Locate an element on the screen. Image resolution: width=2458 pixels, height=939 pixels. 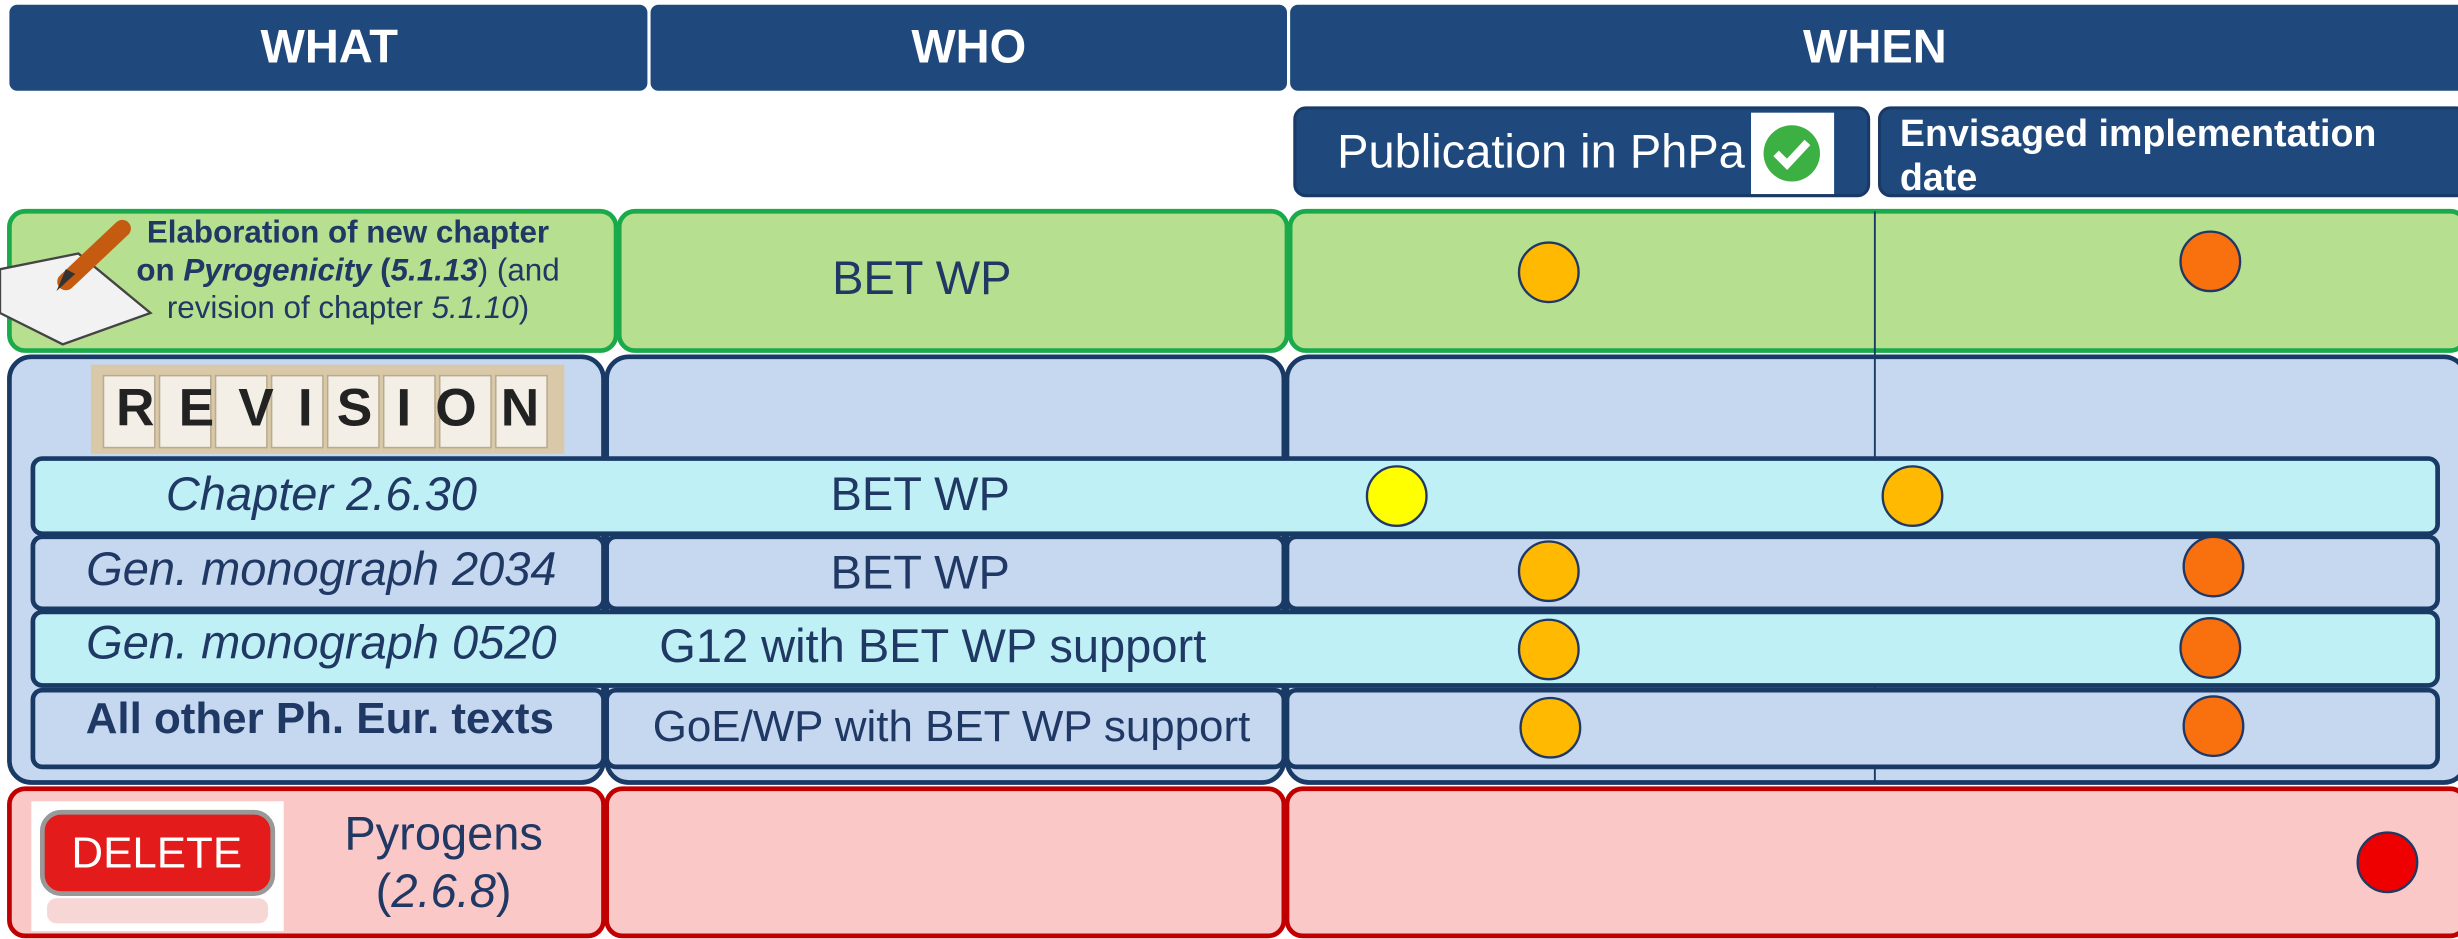
delete-button is located at coordinates (157, 852).